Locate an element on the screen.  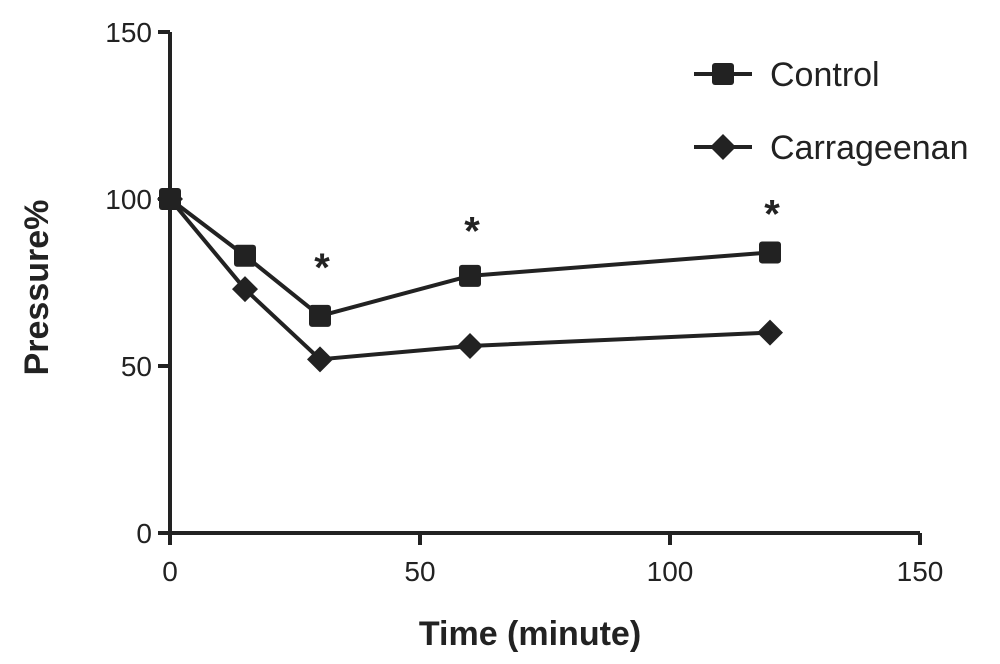
legend-item-control: Control is located at coordinates (787, 75).